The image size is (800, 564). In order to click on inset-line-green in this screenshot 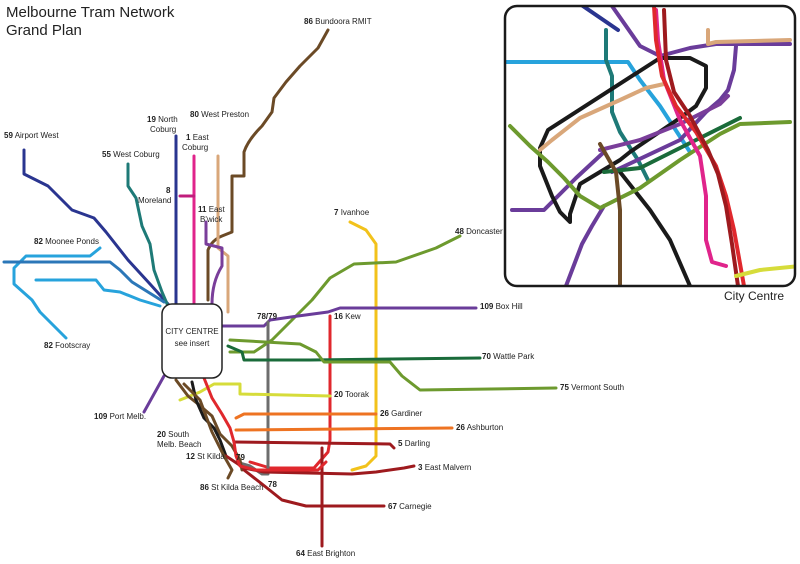, I will do `click(650, 165)`.